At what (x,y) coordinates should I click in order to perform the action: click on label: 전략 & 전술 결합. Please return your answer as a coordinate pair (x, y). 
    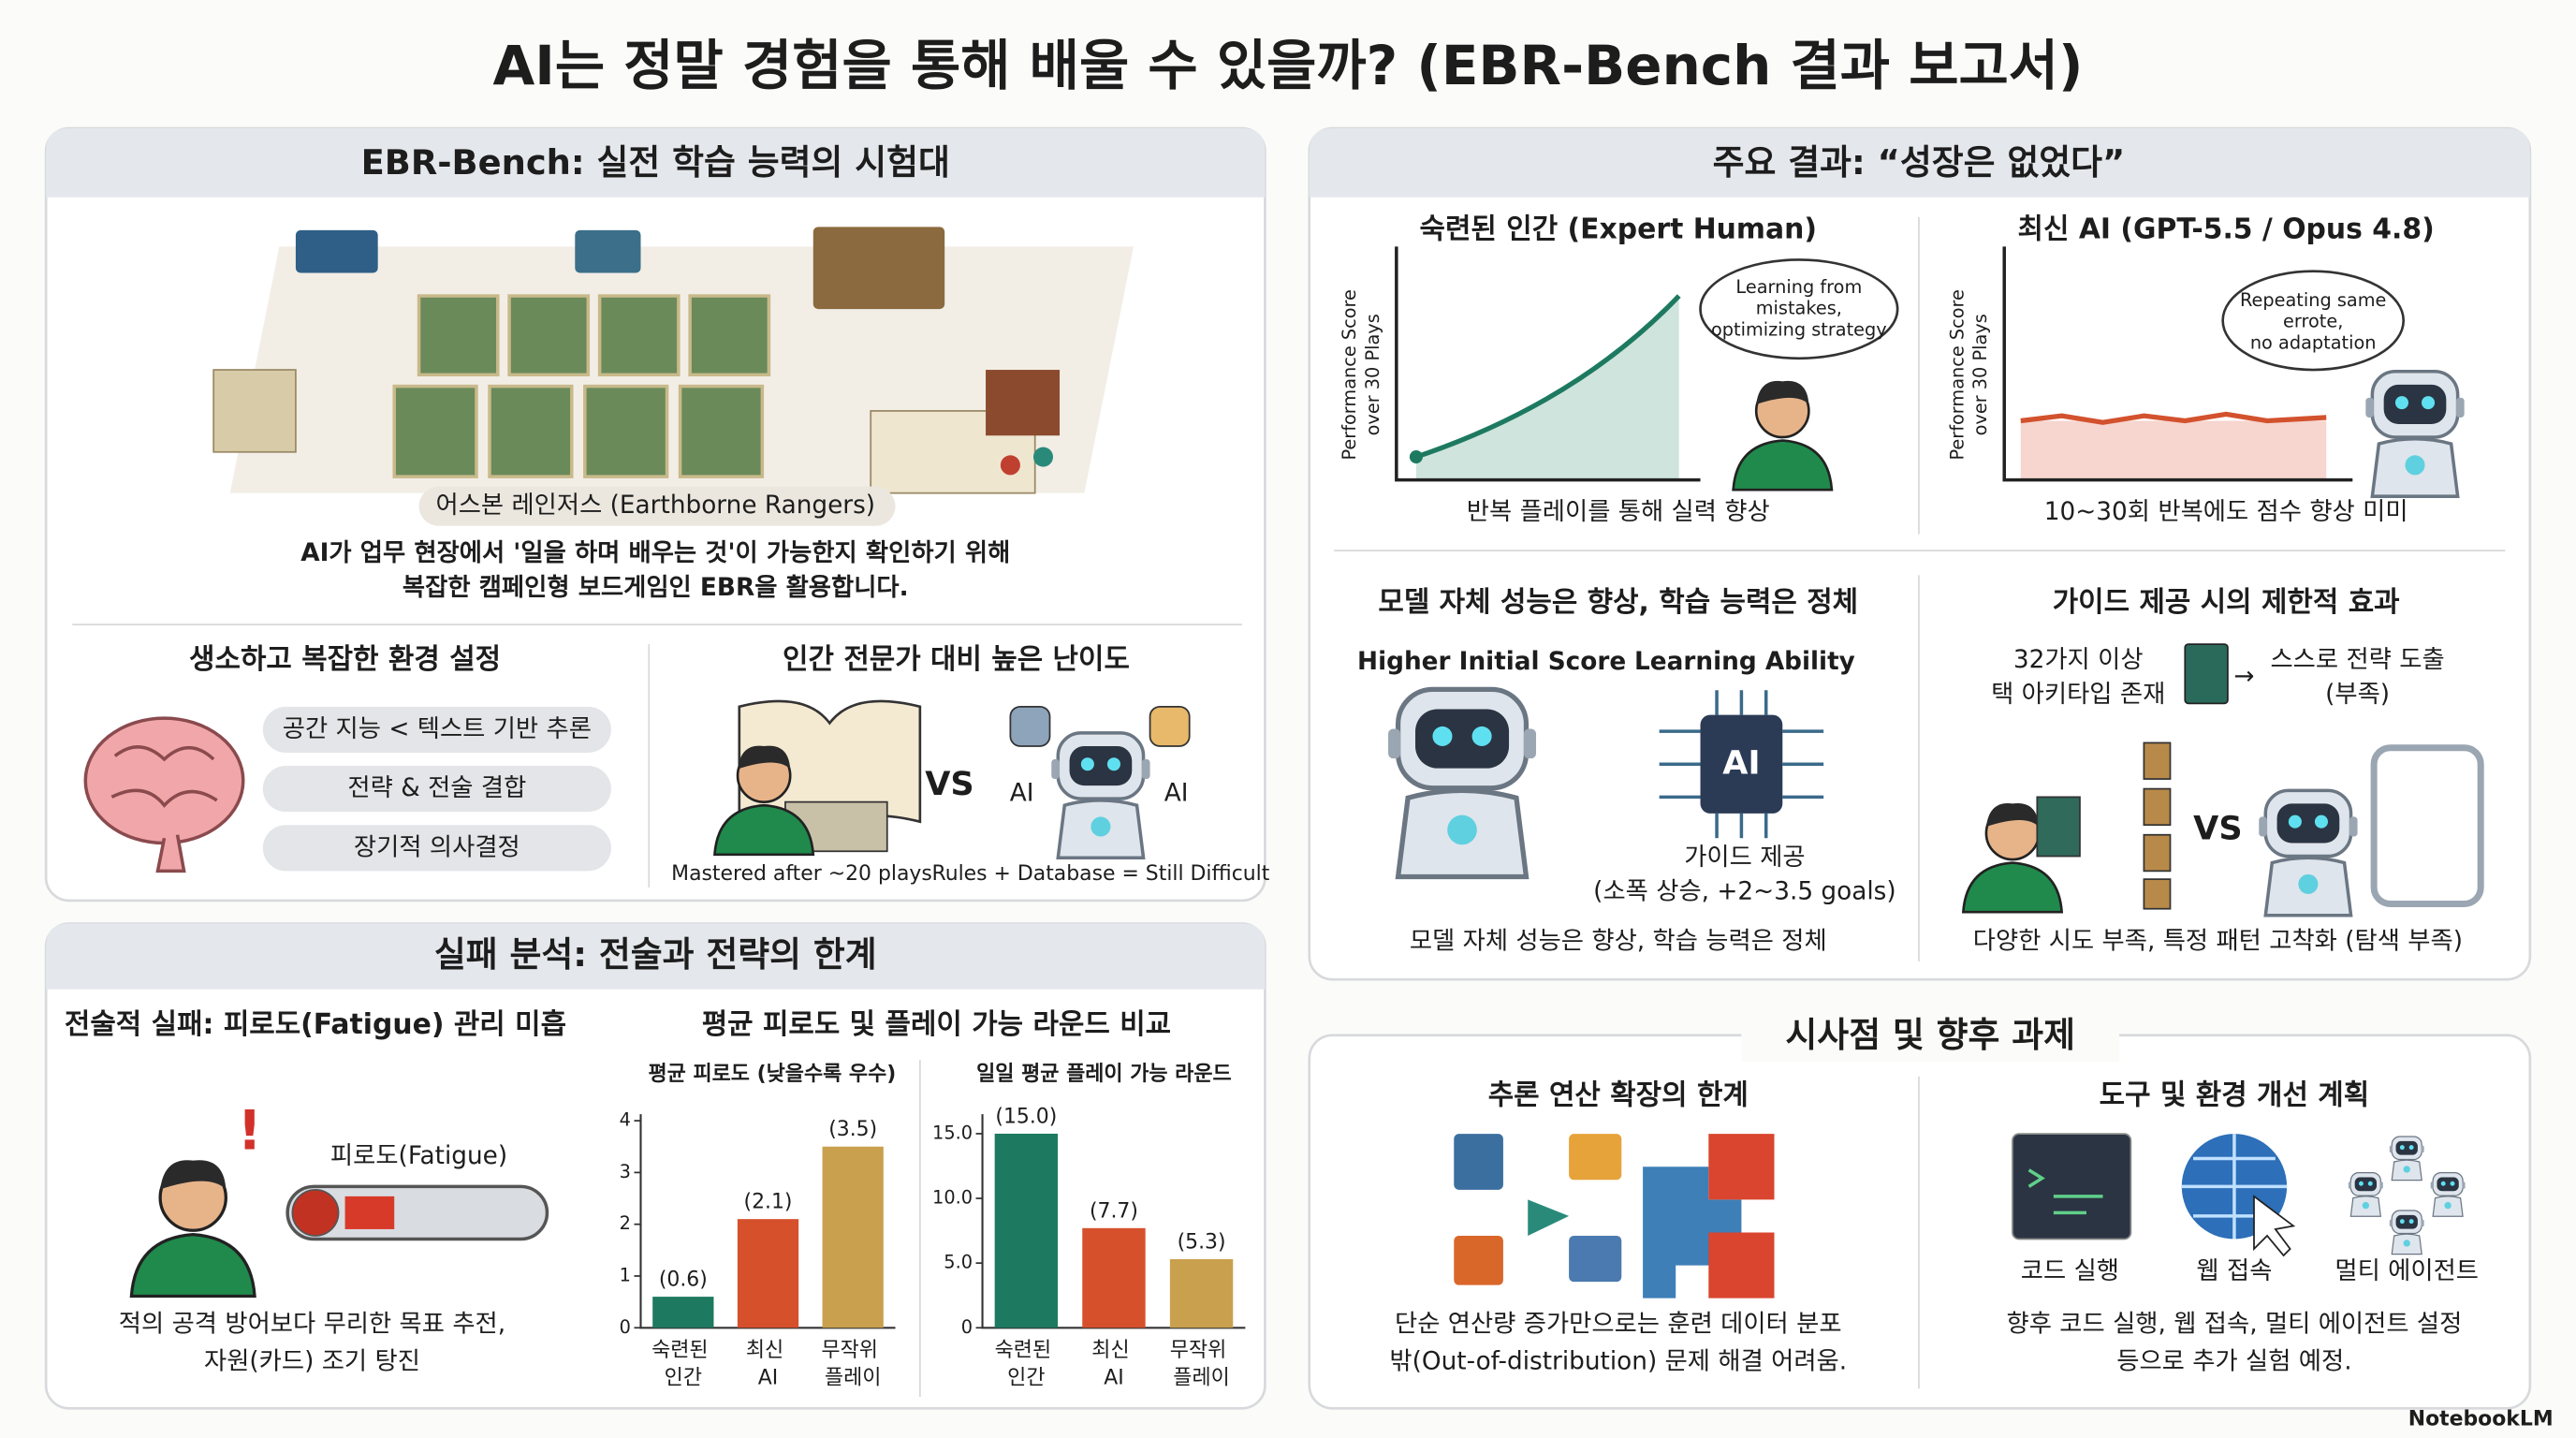
    Looking at the image, I should click on (436, 788).